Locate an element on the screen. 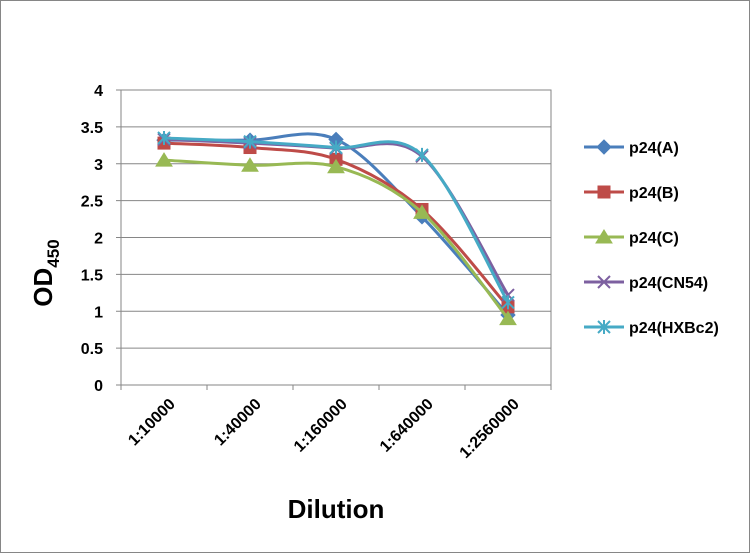  y-axis-title-sub: 450 is located at coordinates (53, 253).